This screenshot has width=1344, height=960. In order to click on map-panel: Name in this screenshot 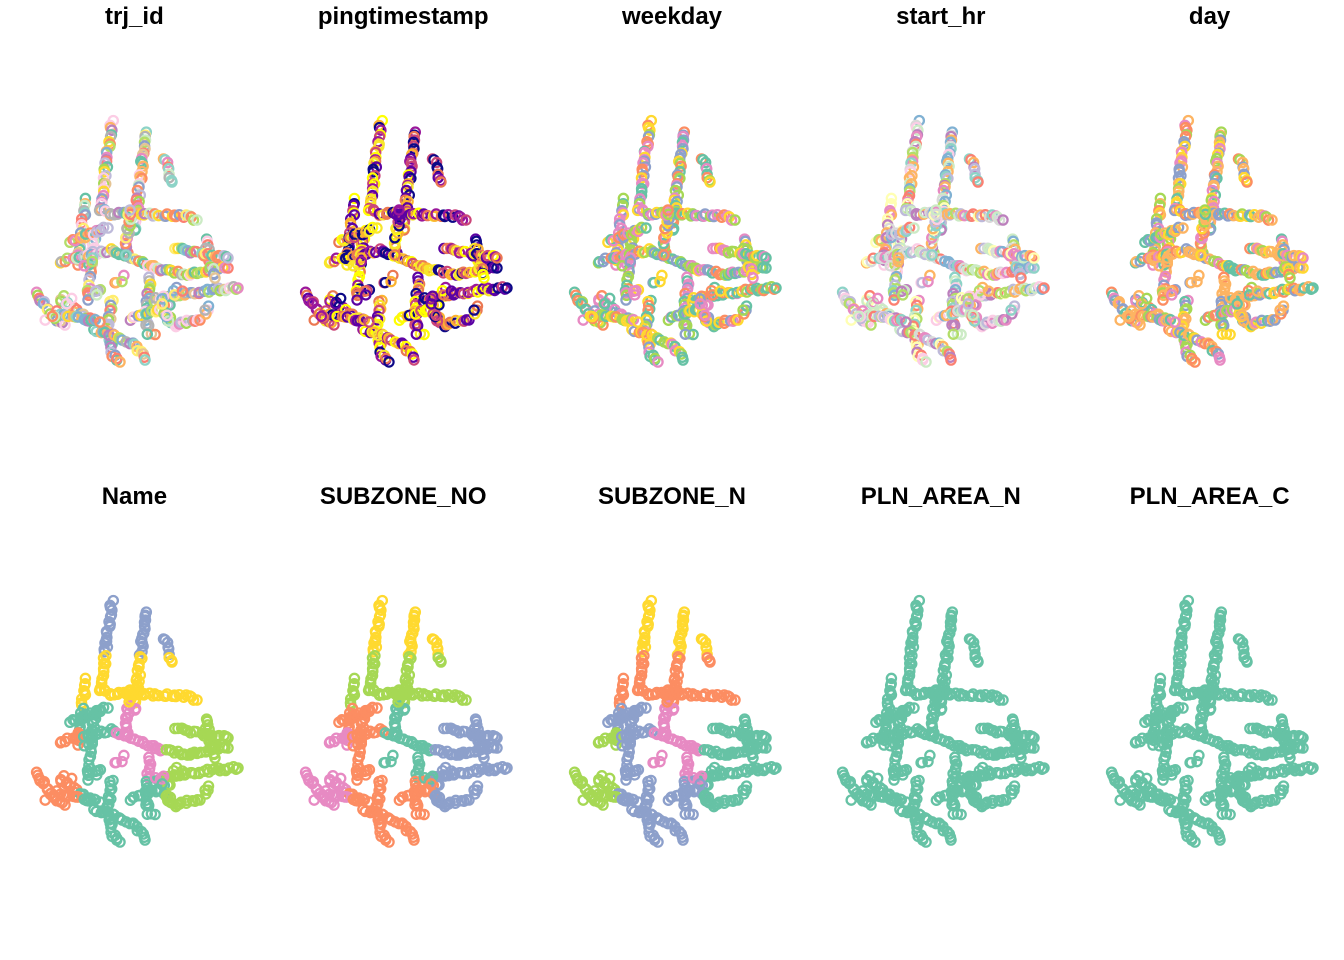, I will do `click(134, 720)`.